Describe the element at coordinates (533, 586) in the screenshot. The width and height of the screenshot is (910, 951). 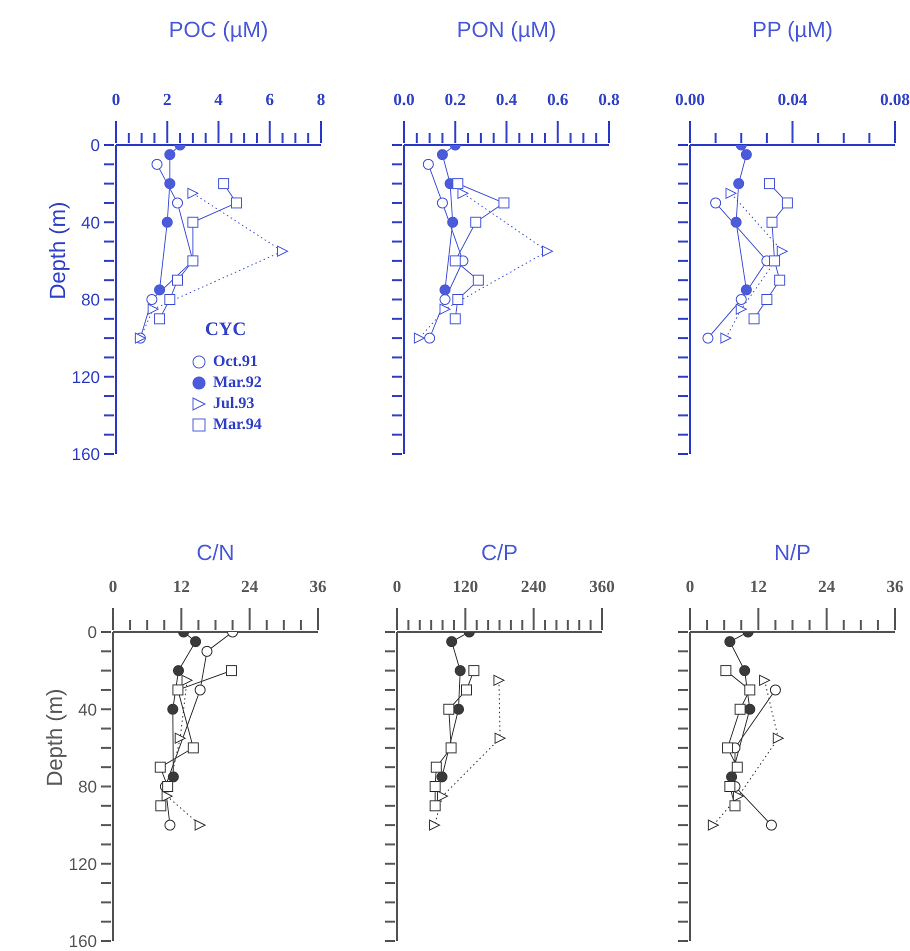
I see `x-tick-label: 240` at that location.